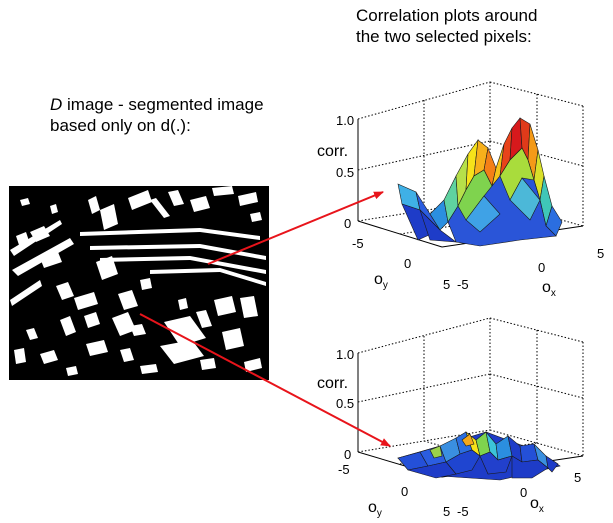 The height and width of the screenshot is (523, 613). I want to click on plot1-ox-tick-m5: -5, so click(463, 284).